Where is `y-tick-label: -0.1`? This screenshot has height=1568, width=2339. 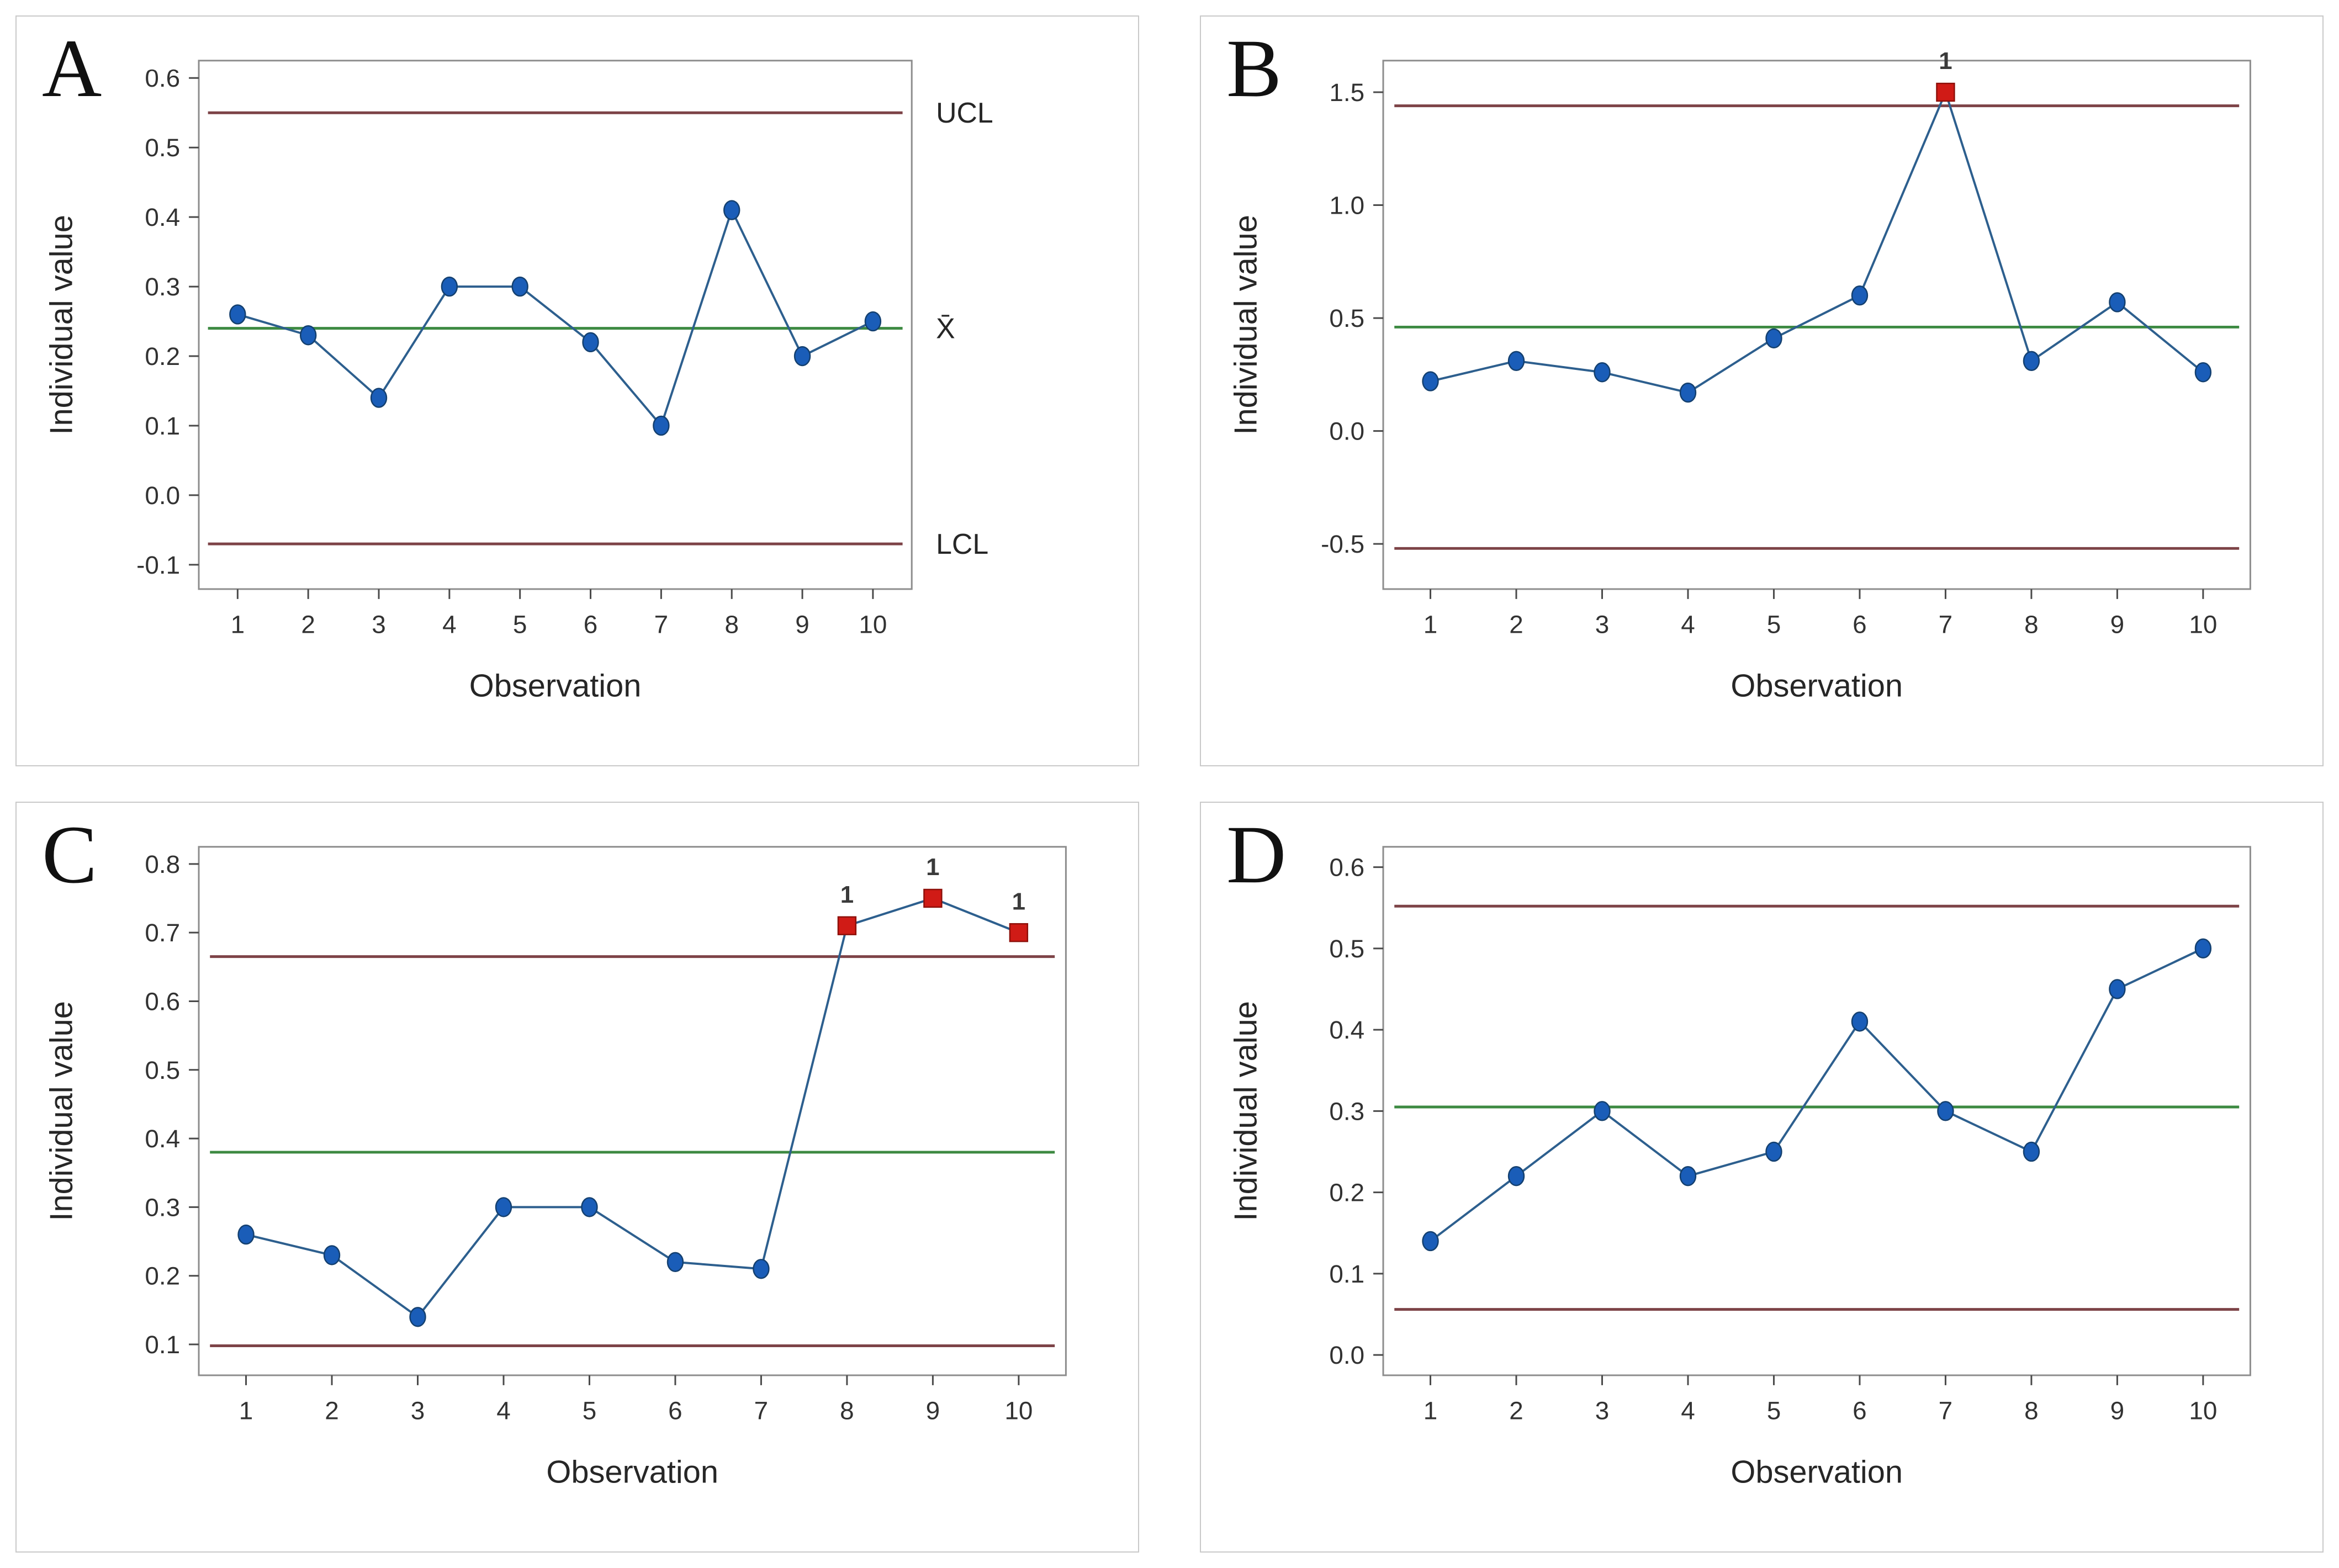 y-tick-label: -0.1 is located at coordinates (158, 564).